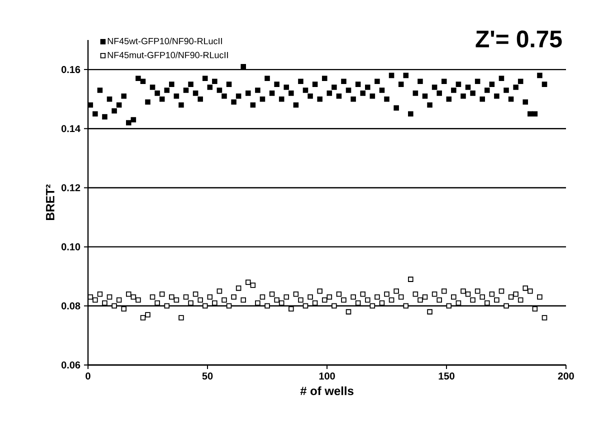 The height and width of the screenshot is (432, 597). I want to click on y-tick-label: 0.10, so click(71, 246).